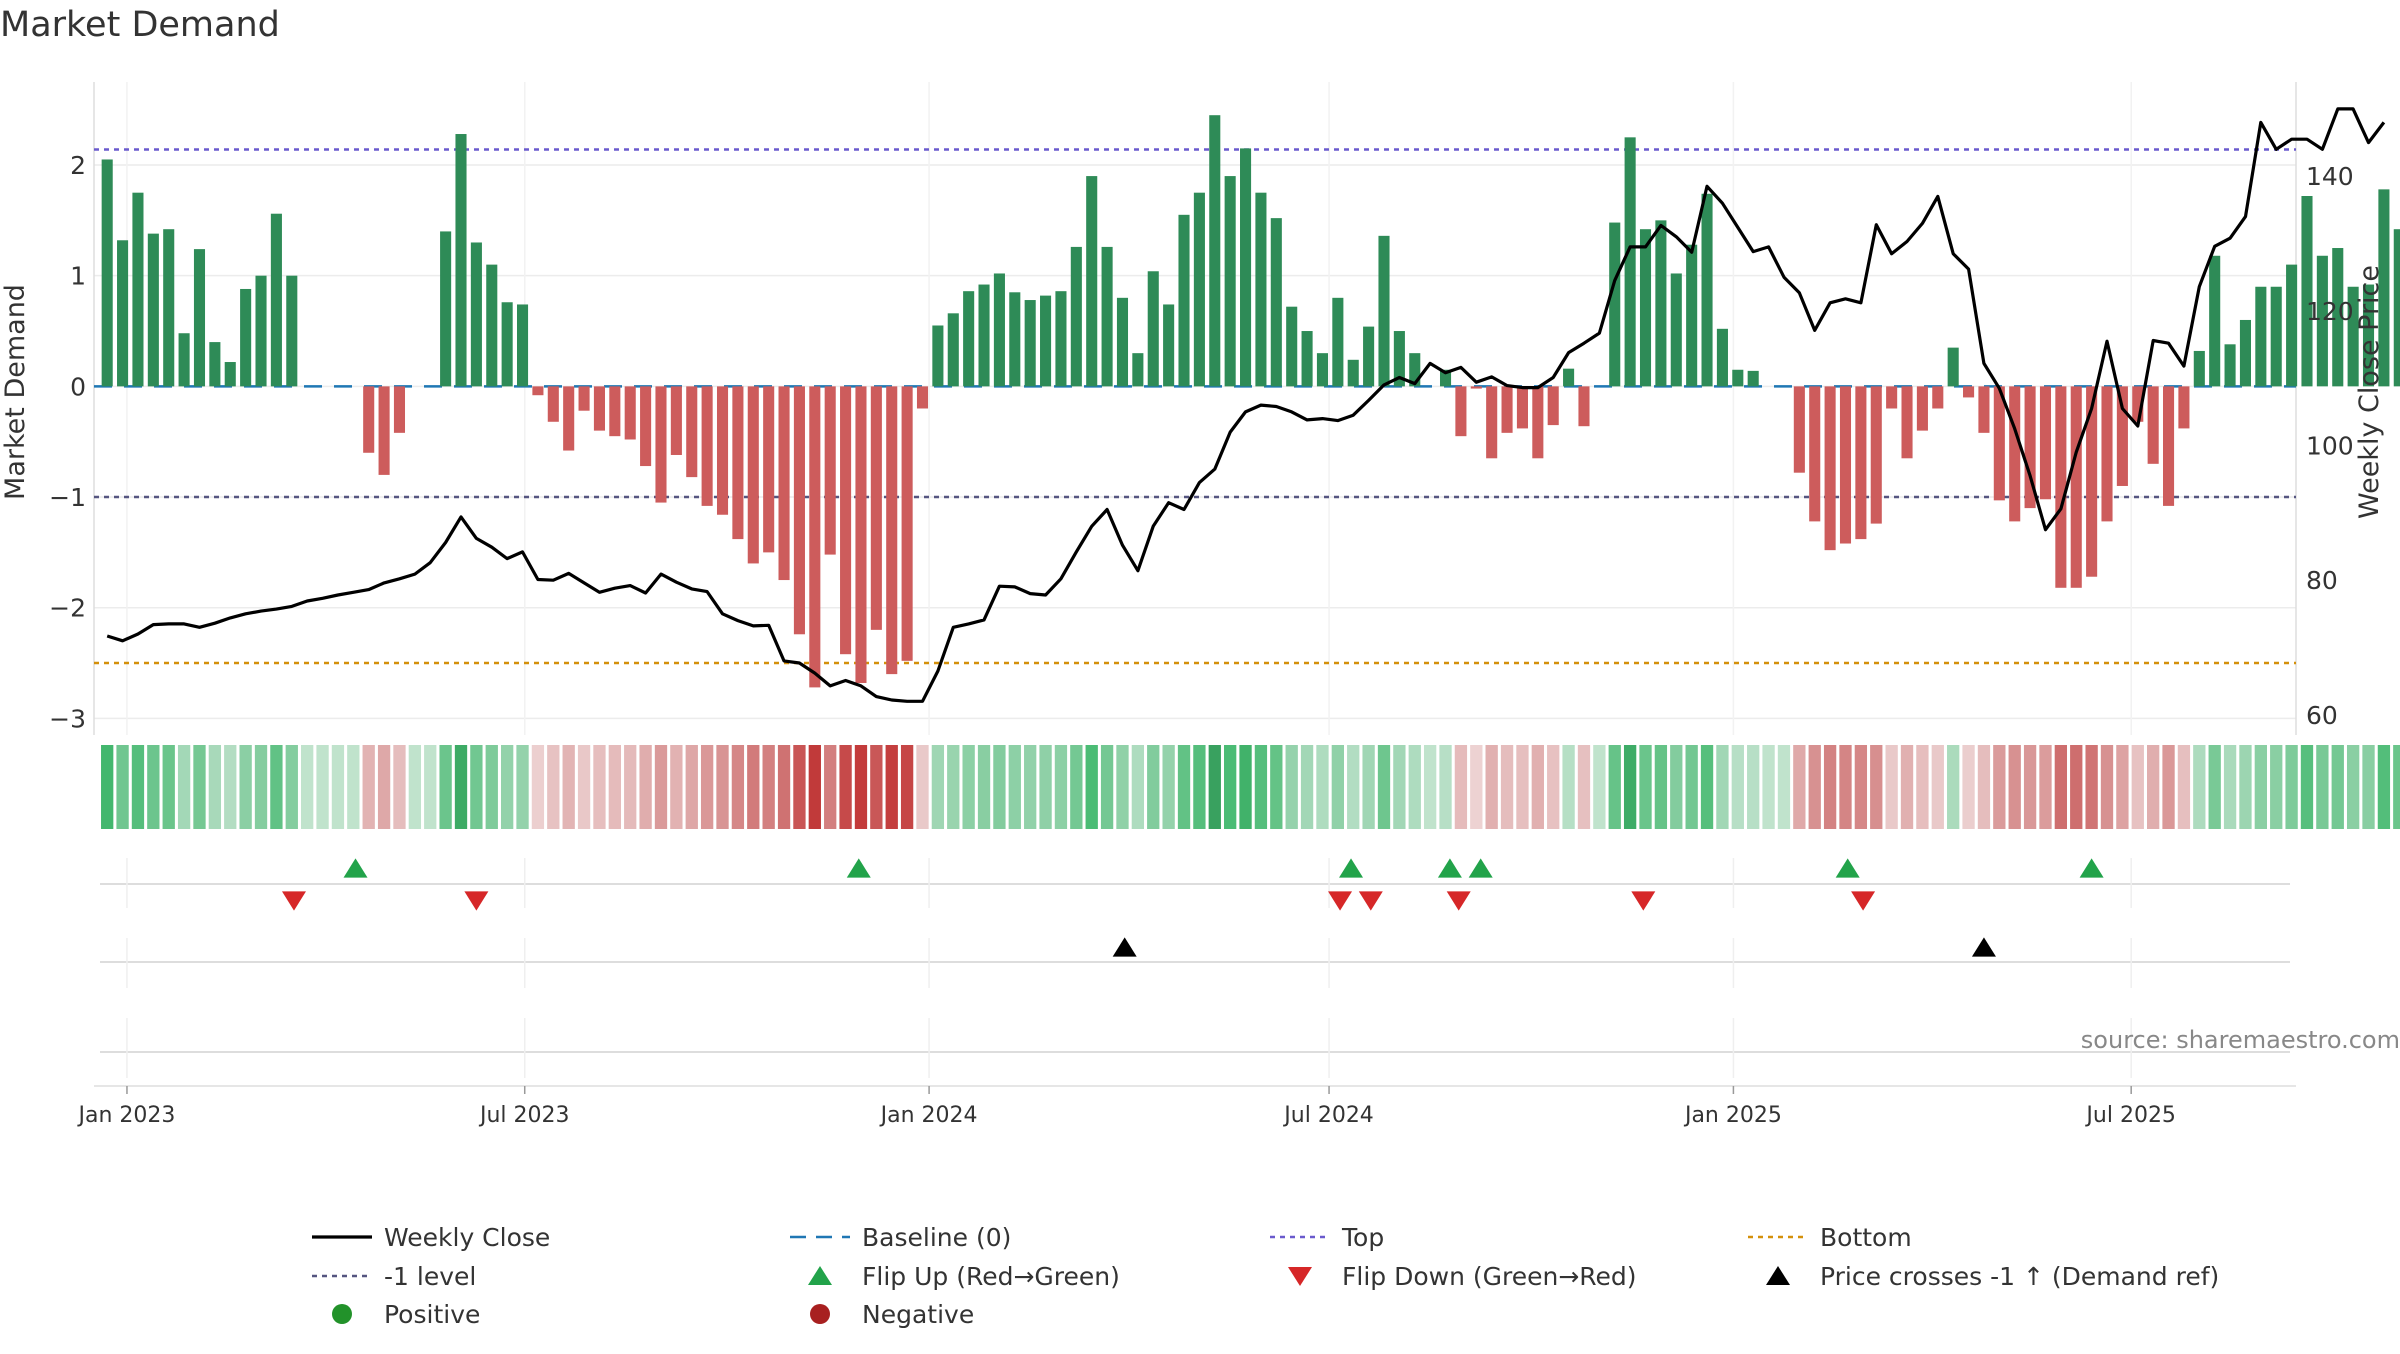 The height and width of the screenshot is (1354, 2400). Describe the element at coordinates (467, 1237) in the screenshot. I see `legend-label: Weekly Close` at that location.